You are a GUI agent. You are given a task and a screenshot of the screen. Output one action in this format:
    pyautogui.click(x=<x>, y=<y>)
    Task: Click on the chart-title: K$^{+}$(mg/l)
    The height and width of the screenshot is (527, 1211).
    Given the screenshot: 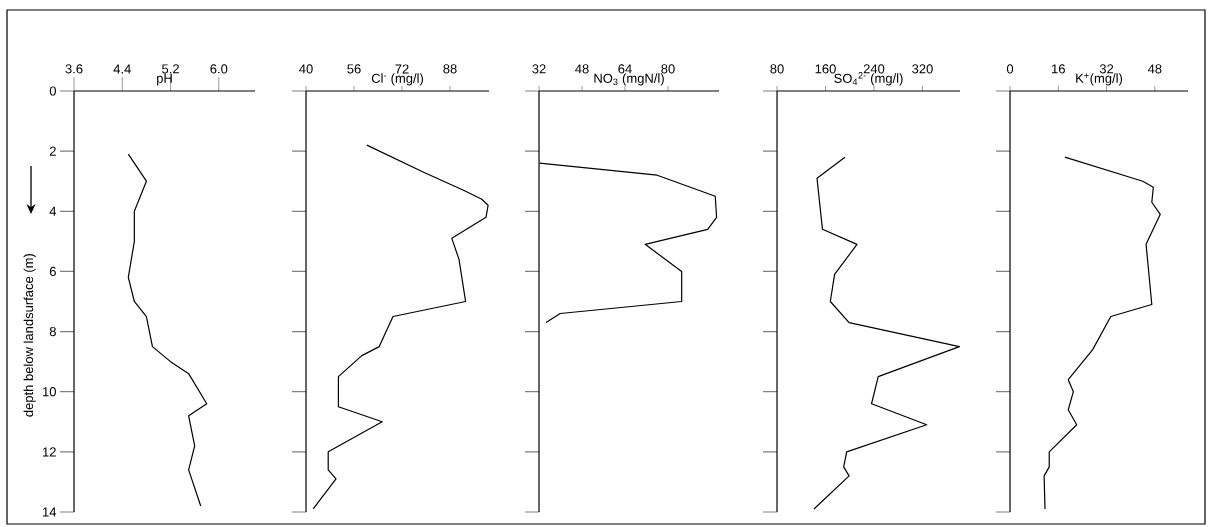 What is the action you would take?
    pyautogui.click(x=1099, y=79)
    